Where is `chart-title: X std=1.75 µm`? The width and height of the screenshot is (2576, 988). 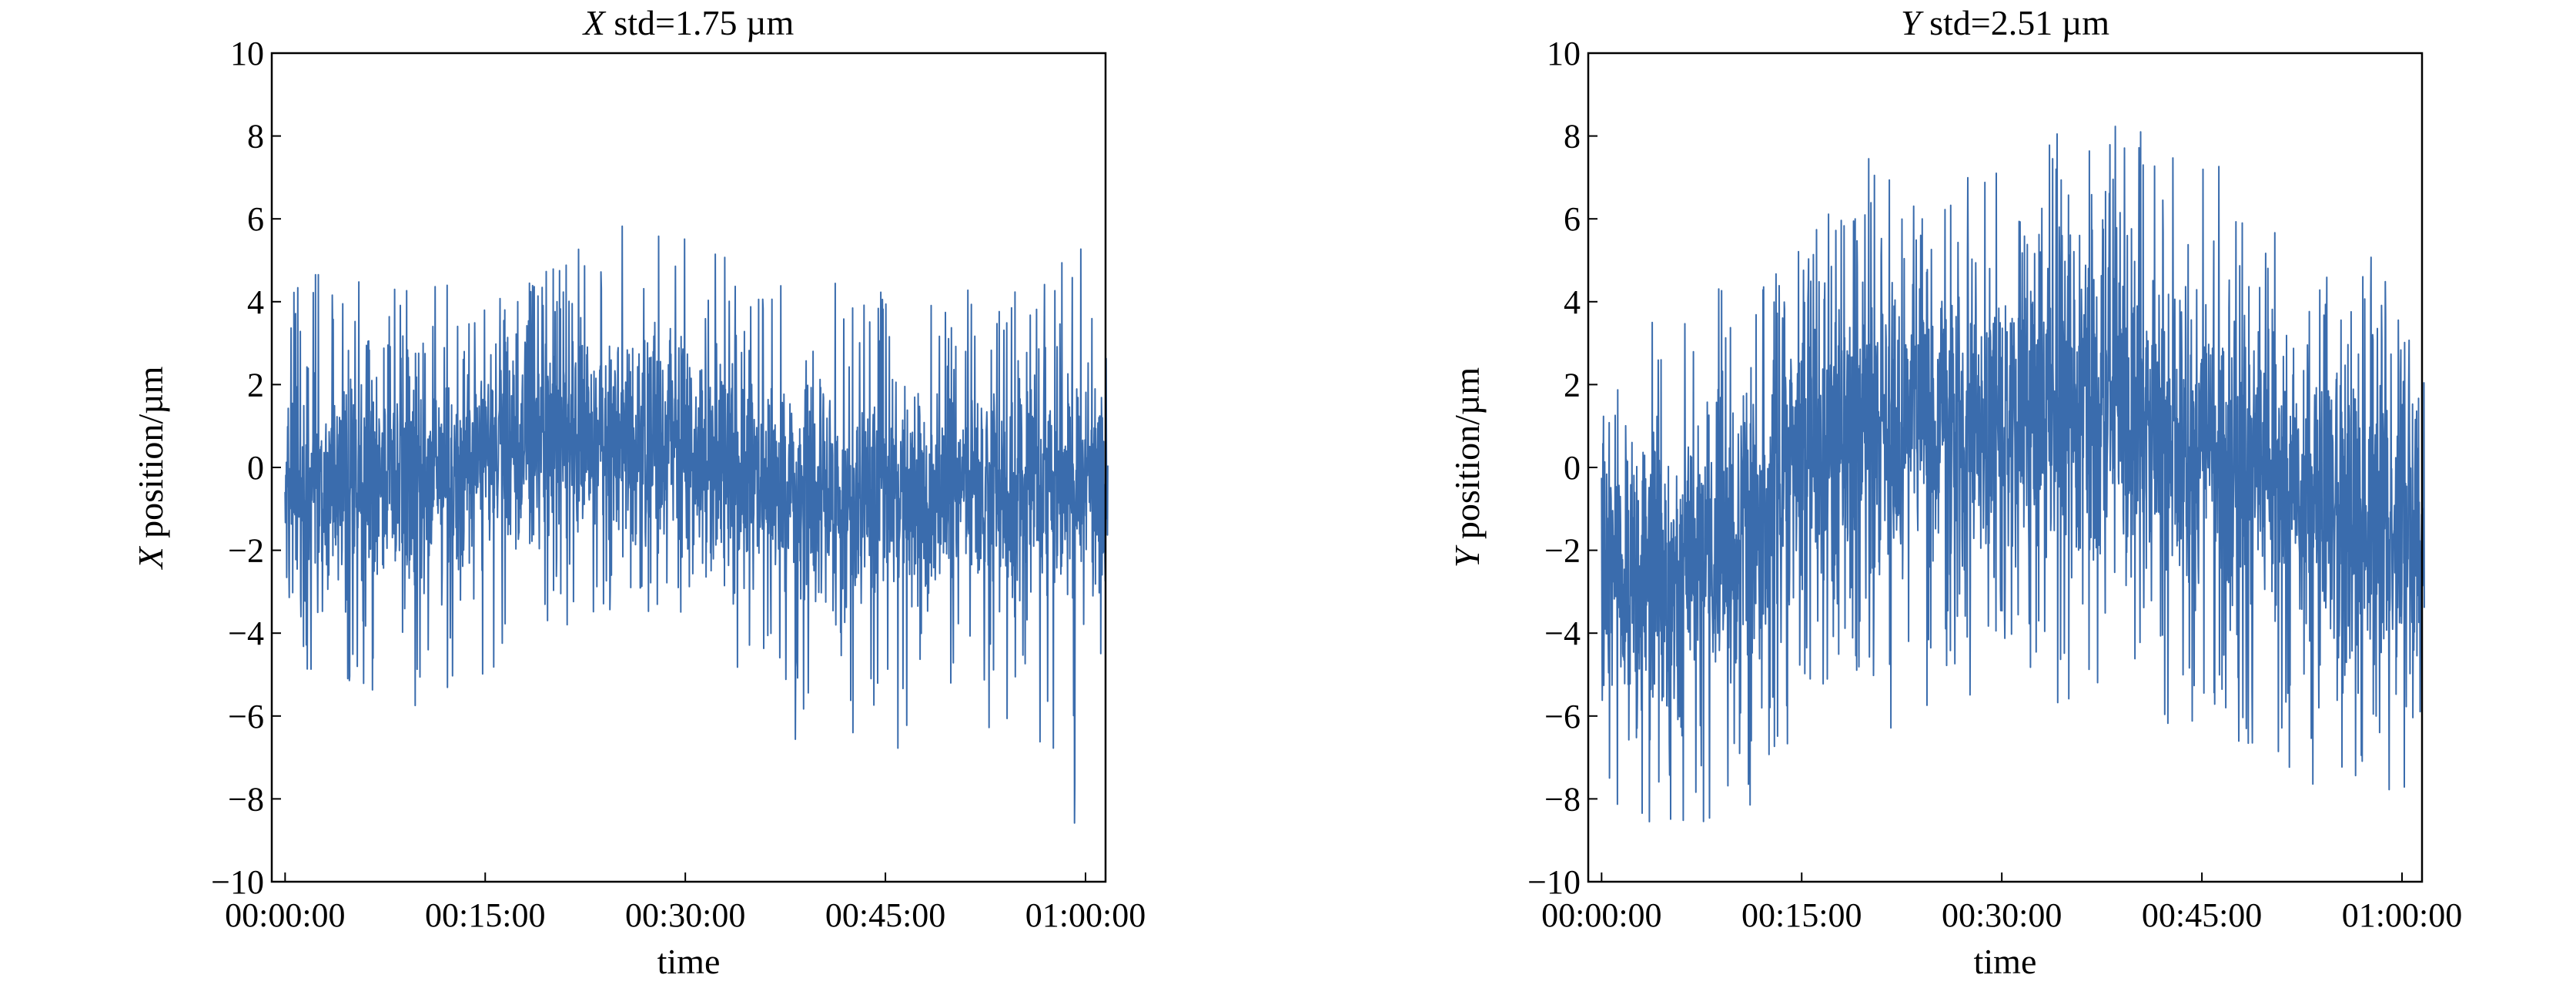 chart-title: X std=1.75 µm is located at coordinates (689, 22).